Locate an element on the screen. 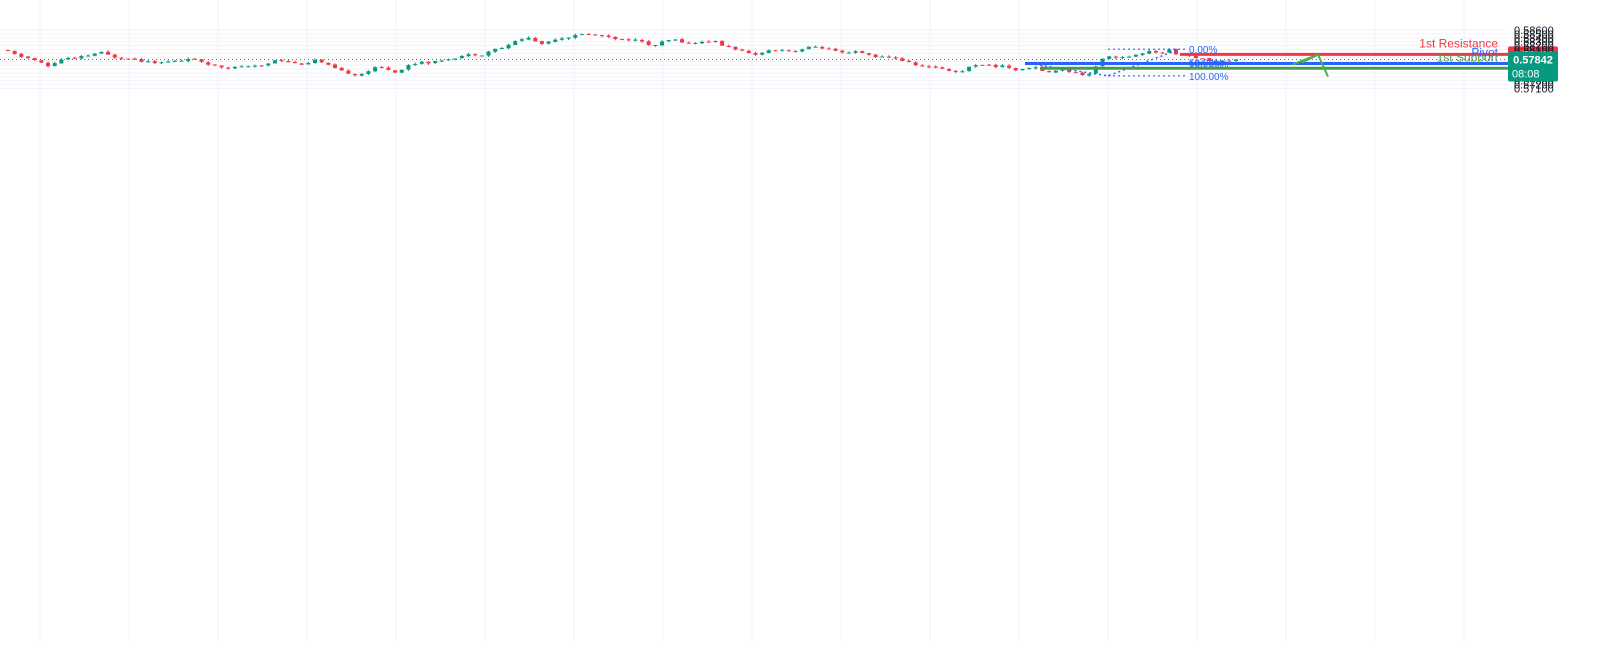  level-name: Pivot is located at coordinates (1484, 53).